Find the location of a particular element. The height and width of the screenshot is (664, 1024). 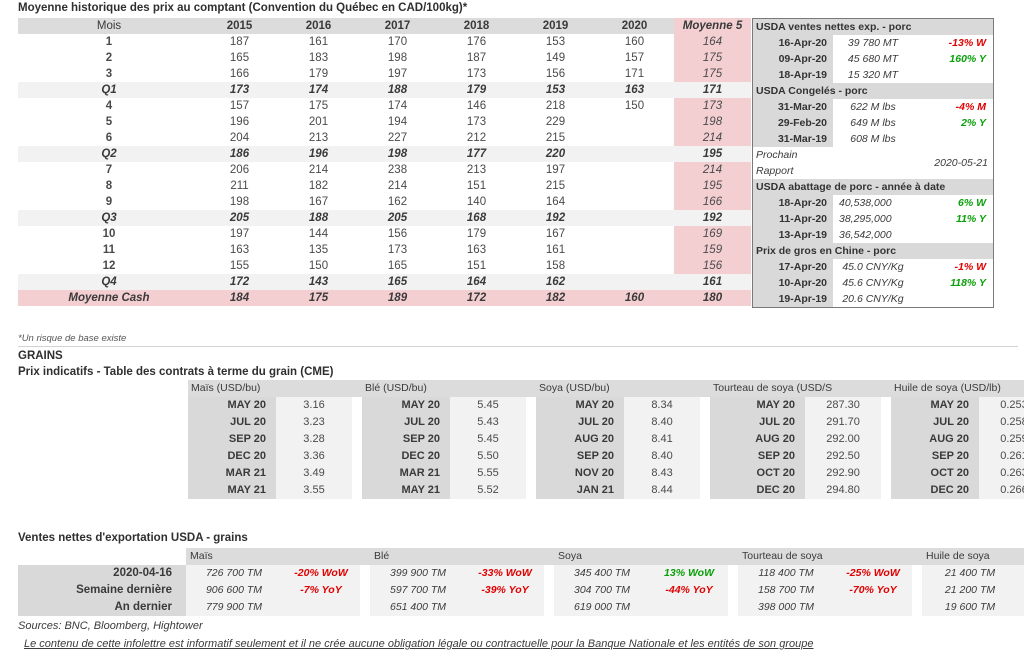

row-label: Q4 is located at coordinates (109, 282).